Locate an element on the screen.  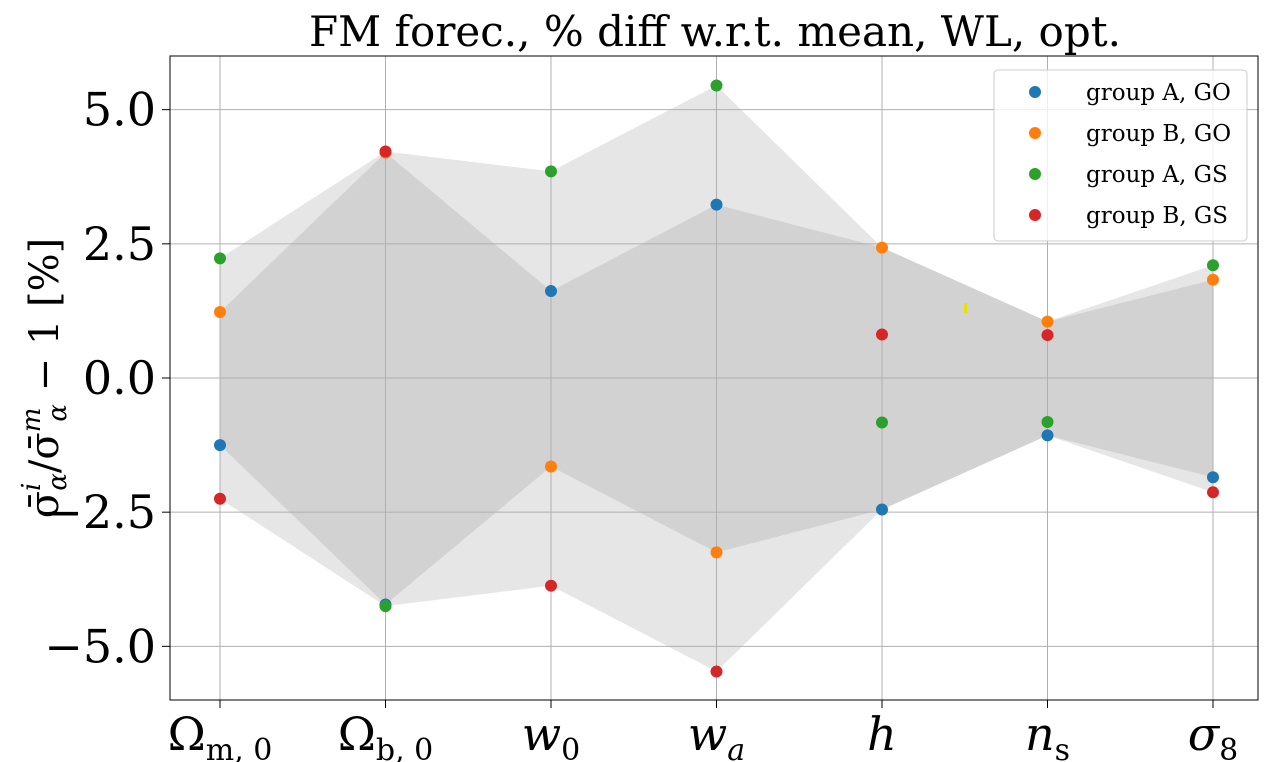
y-label-sup-m: m is located at coordinates (32, 420).